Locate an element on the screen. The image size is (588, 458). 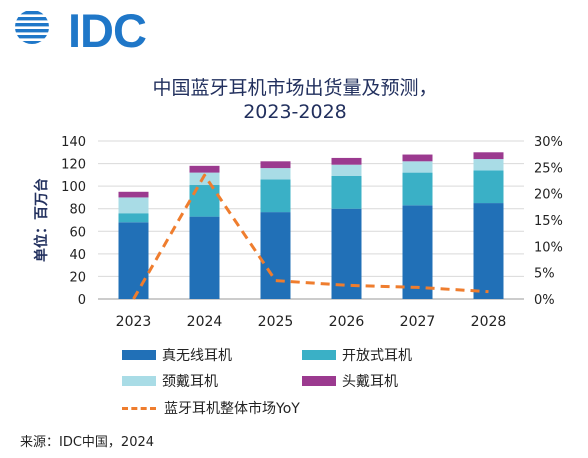
bar-1-2023 is located at coordinates (133, 260).